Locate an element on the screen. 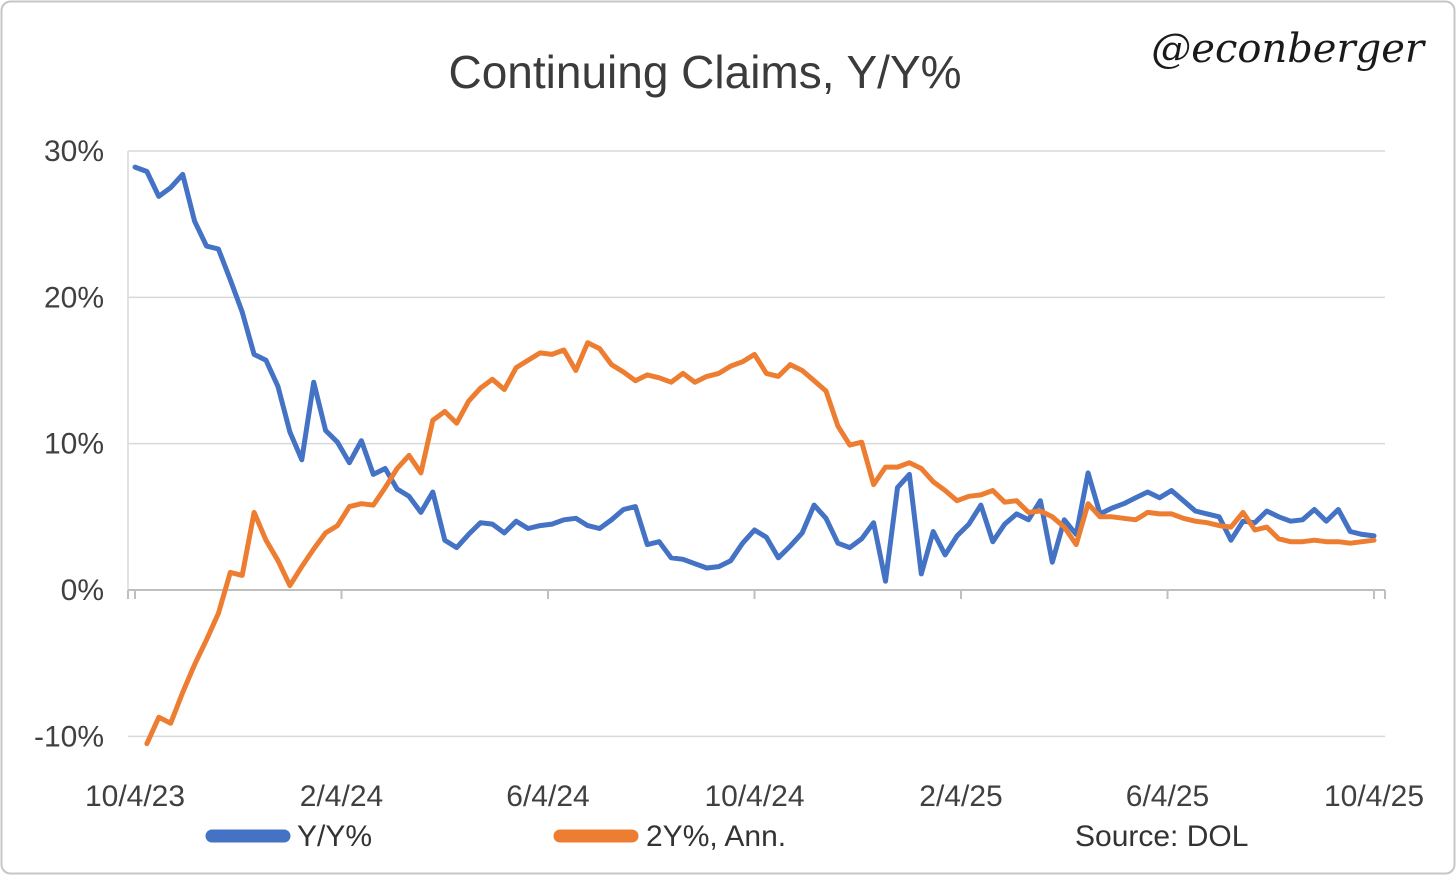  y-tick-label-1: 20% is located at coordinates (74, 297).